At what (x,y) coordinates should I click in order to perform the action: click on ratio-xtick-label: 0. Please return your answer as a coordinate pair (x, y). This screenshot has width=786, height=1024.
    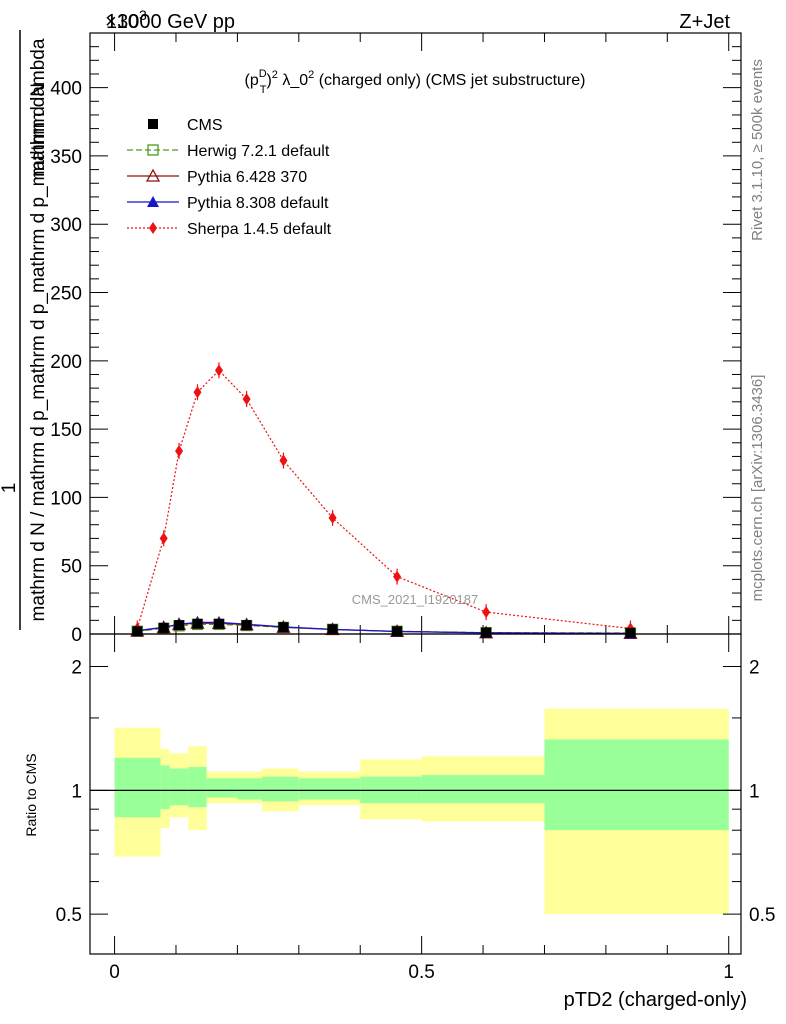
    Looking at the image, I should click on (114, 972).